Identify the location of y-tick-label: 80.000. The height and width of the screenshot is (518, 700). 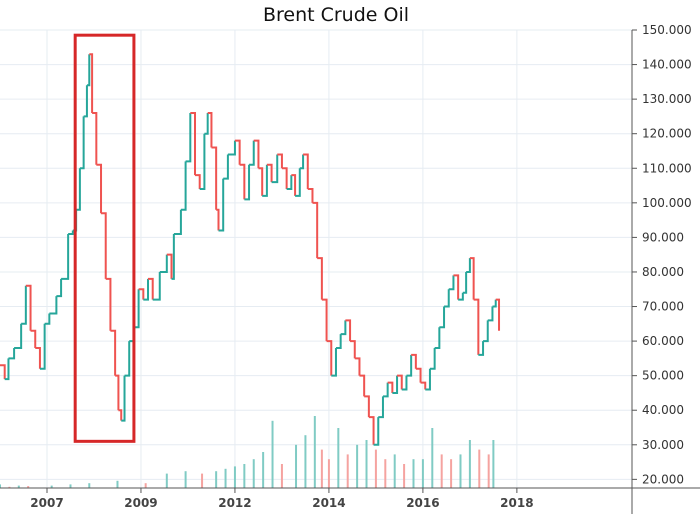
(663, 272).